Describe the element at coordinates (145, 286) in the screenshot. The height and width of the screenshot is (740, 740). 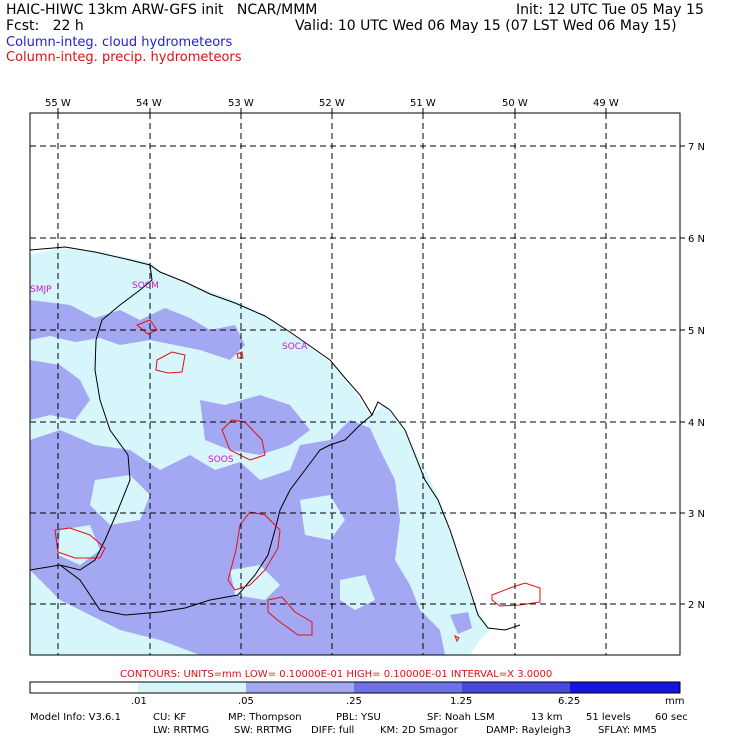
I see `station-label: SOCM` at that location.